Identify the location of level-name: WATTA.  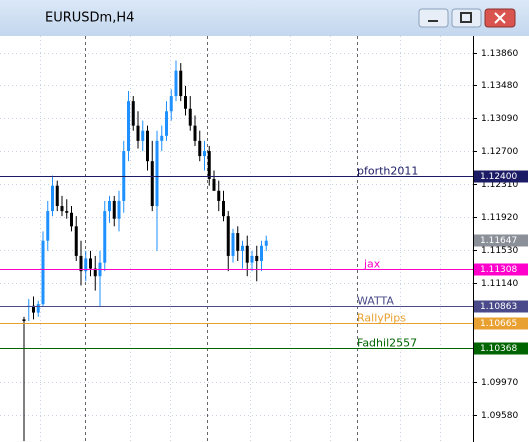
(375, 301).